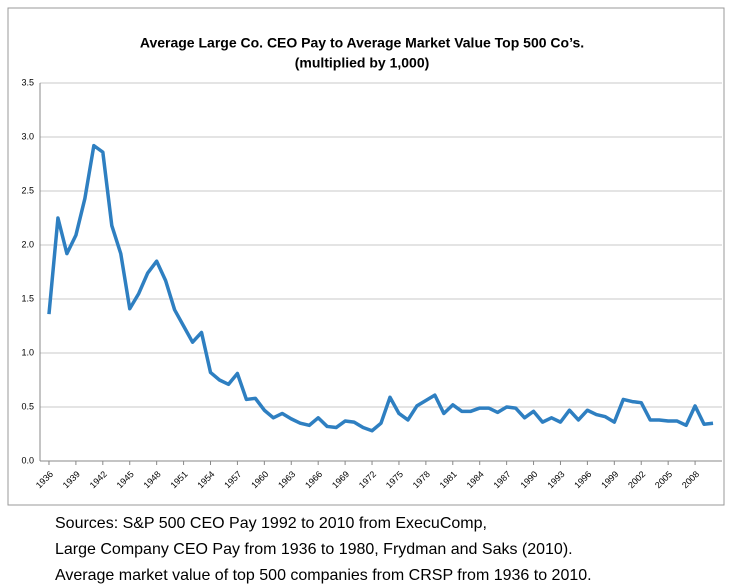  Describe the element at coordinates (27, 460) in the screenshot. I see `y-tick-label: 0.0` at that location.